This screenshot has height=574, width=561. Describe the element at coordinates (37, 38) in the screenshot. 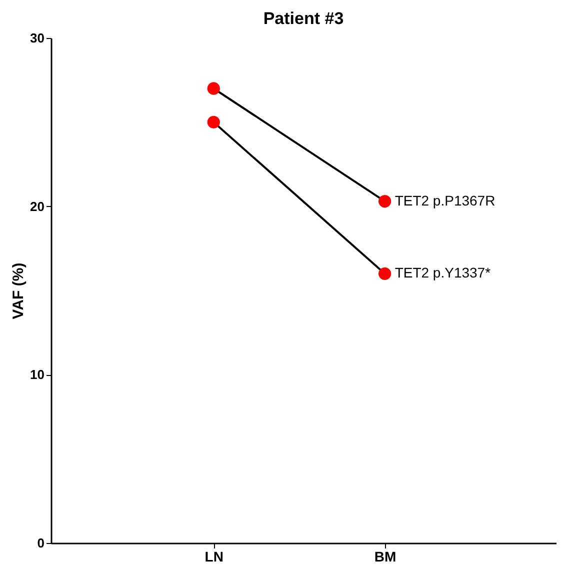

I see `y-tick-label: 30` at that location.